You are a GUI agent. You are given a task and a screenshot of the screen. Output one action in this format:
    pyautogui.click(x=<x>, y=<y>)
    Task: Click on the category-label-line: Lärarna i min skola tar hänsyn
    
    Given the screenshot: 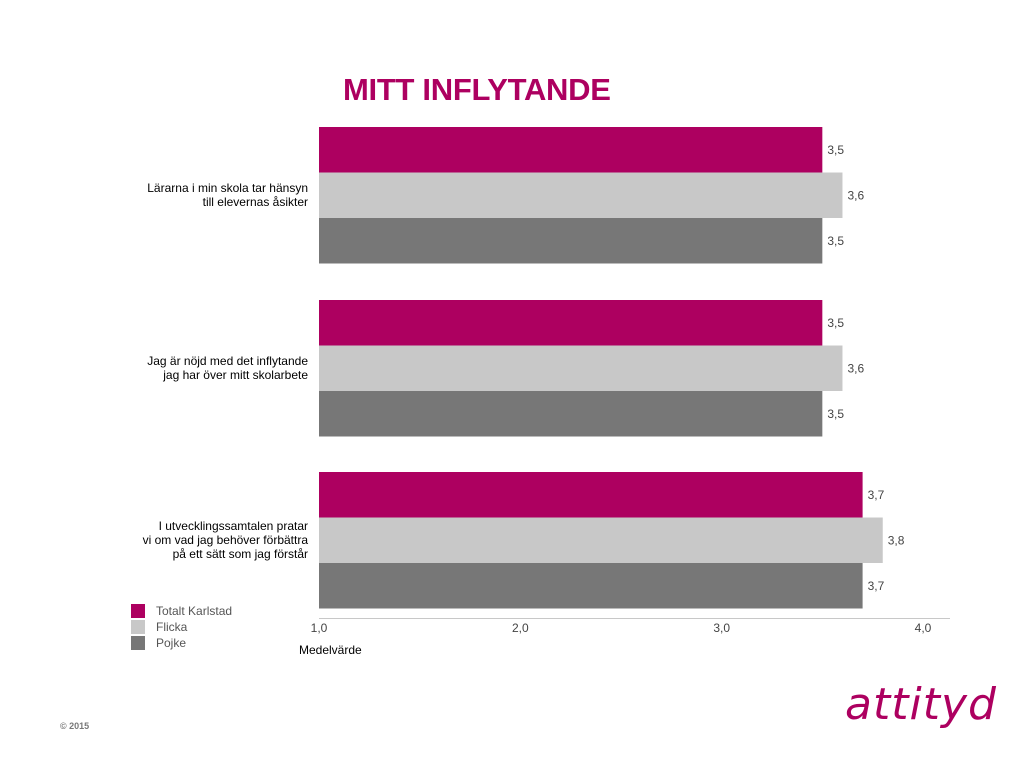 What is the action you would take?
    pyautogui.click(x=227, y=188)
    